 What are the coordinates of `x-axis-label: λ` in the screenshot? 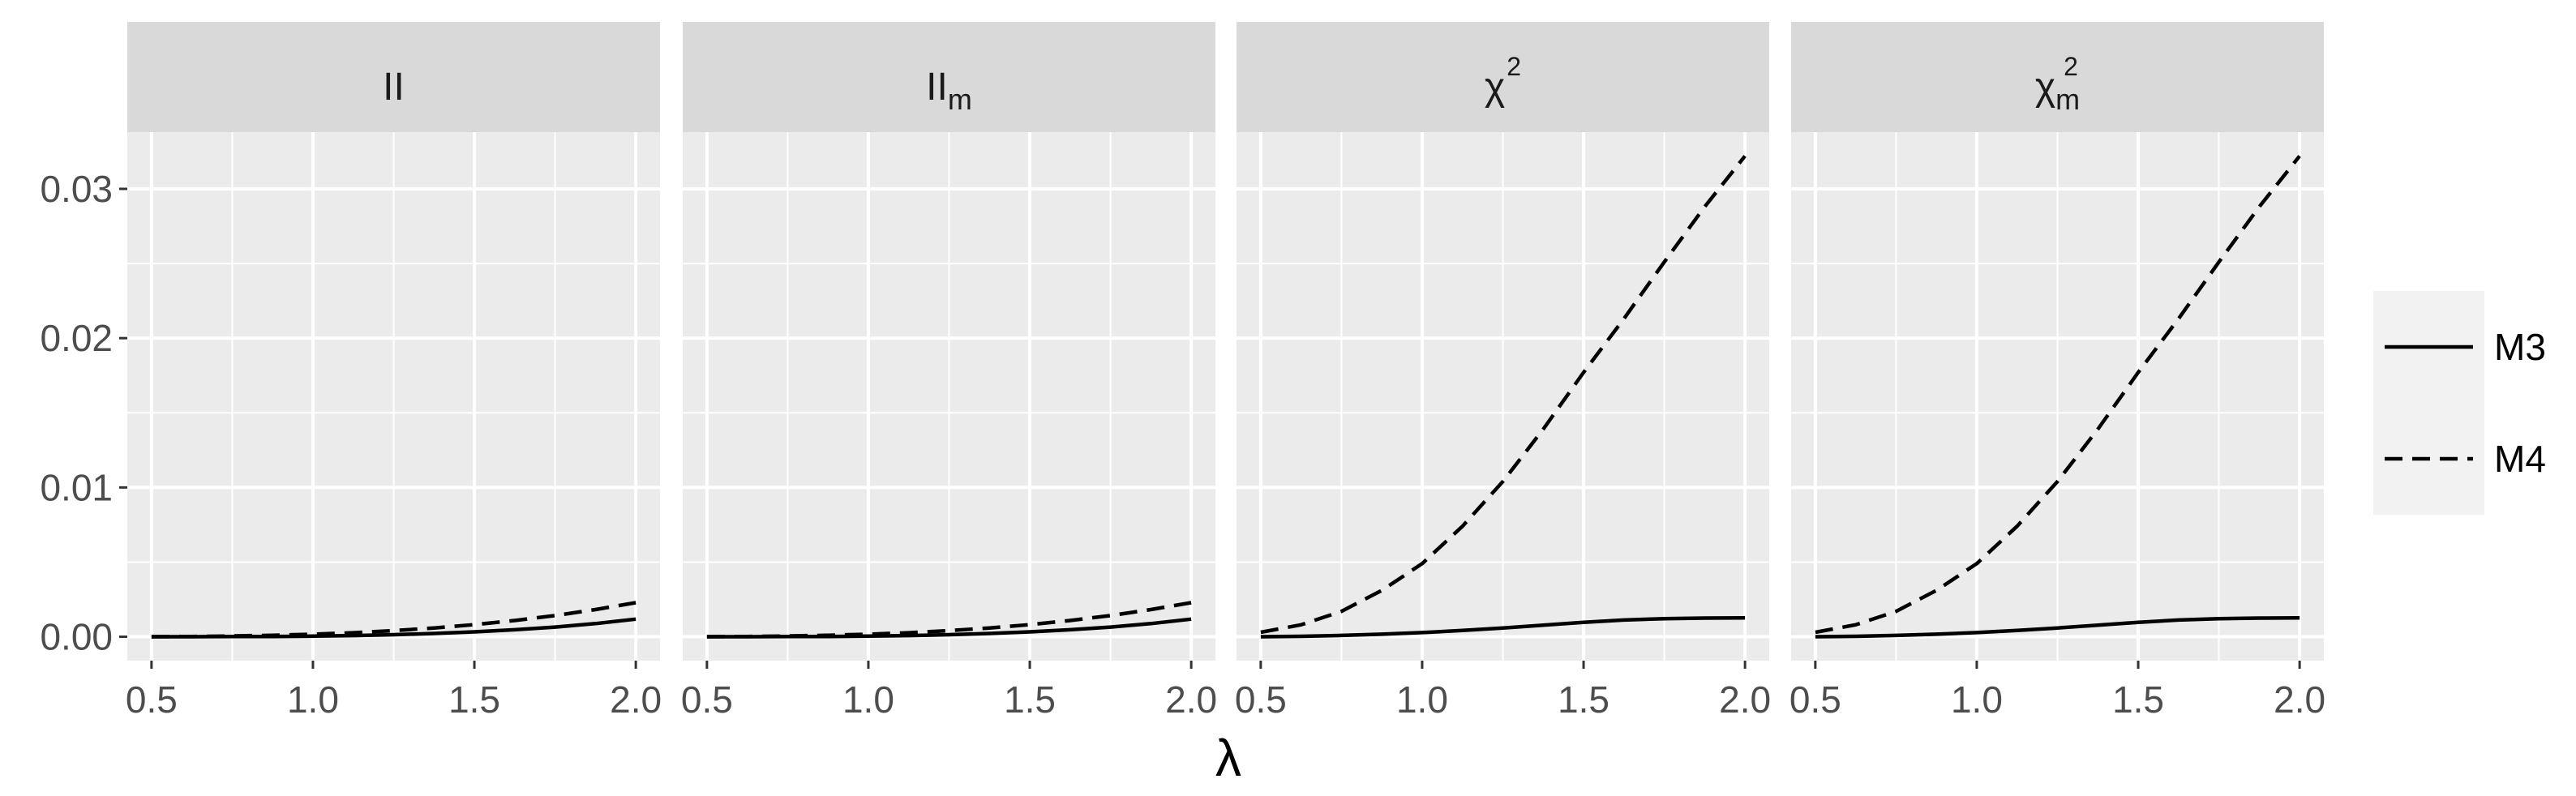 It's located at (1228, 758).